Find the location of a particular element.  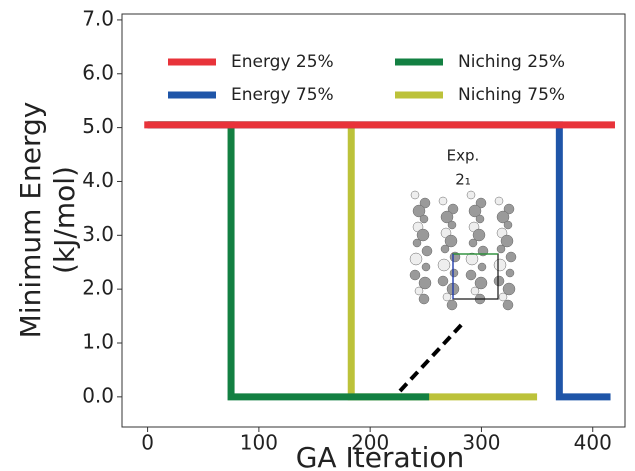

x-axis-label: GA Iteration is located at coordinates (380, 456).